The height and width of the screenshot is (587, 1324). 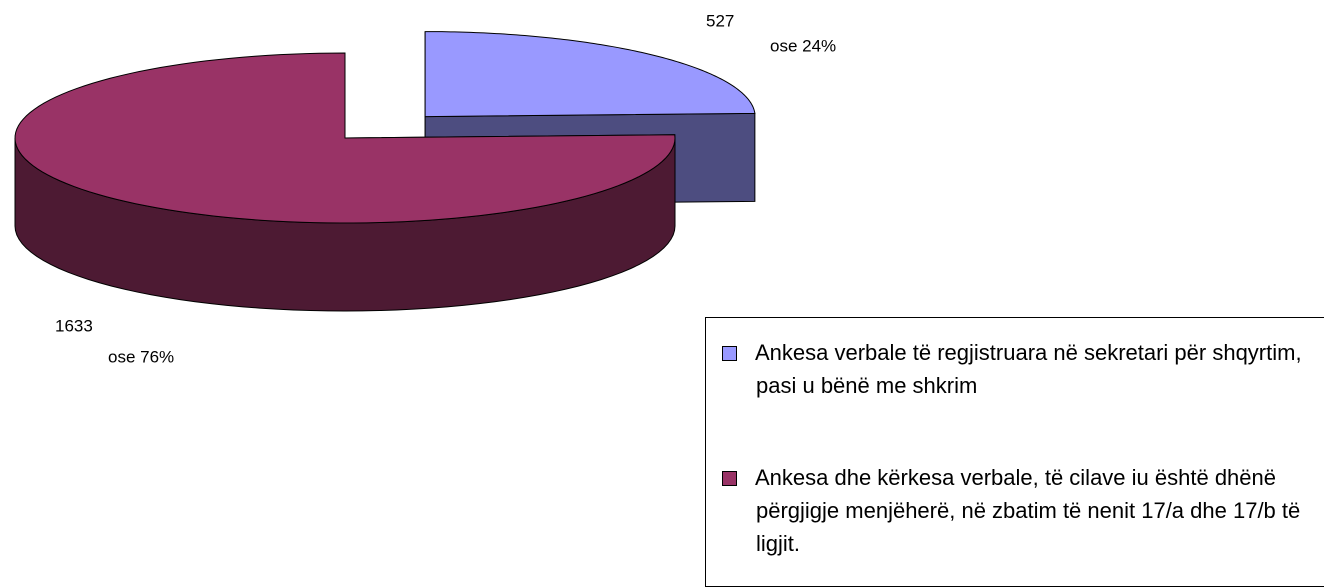 I want to click on data-label: 527, so click(x=720, y=20).